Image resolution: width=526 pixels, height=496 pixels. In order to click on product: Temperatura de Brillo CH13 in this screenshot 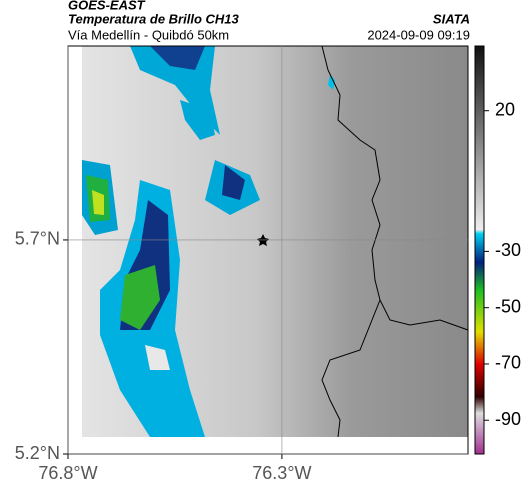, I will do `click(154, 18)`.